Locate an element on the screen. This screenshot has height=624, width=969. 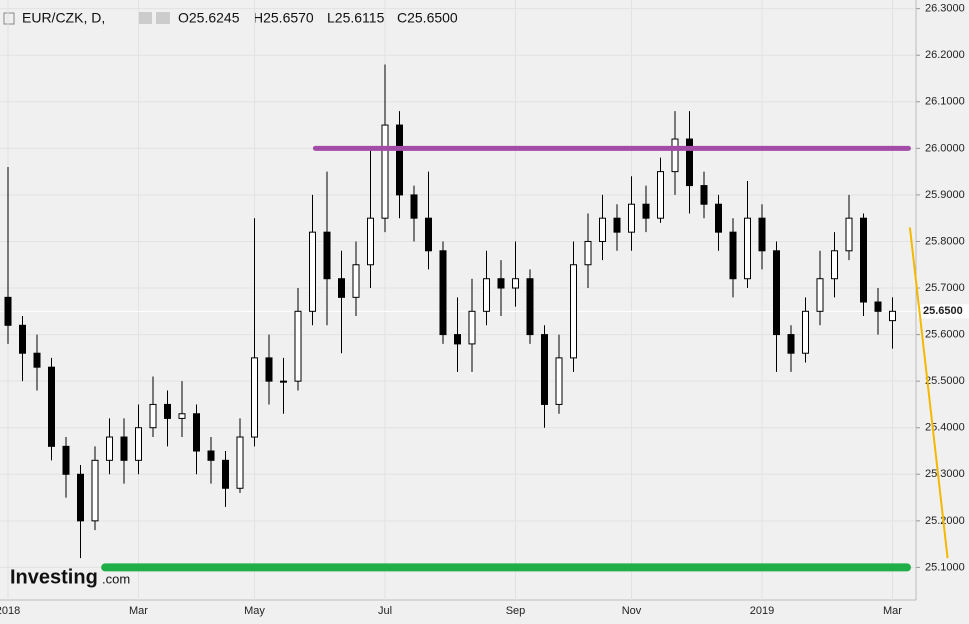
y-tick-label: 25.8000 is located at coordinates (945, 241).